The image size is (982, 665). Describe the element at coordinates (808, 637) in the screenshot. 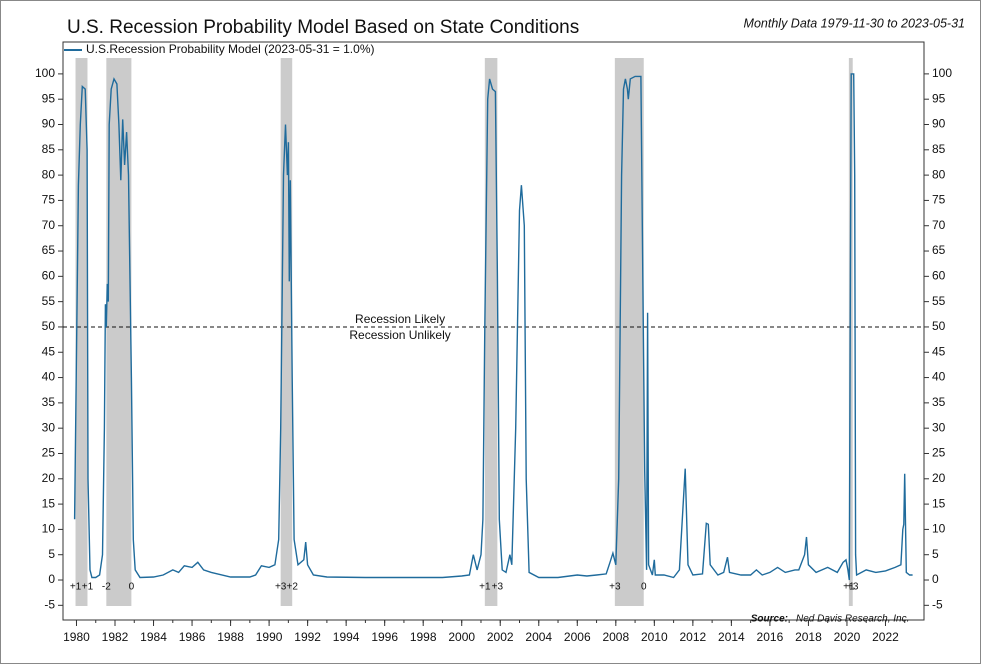

I see `x-tick-label: 2018` at that location.